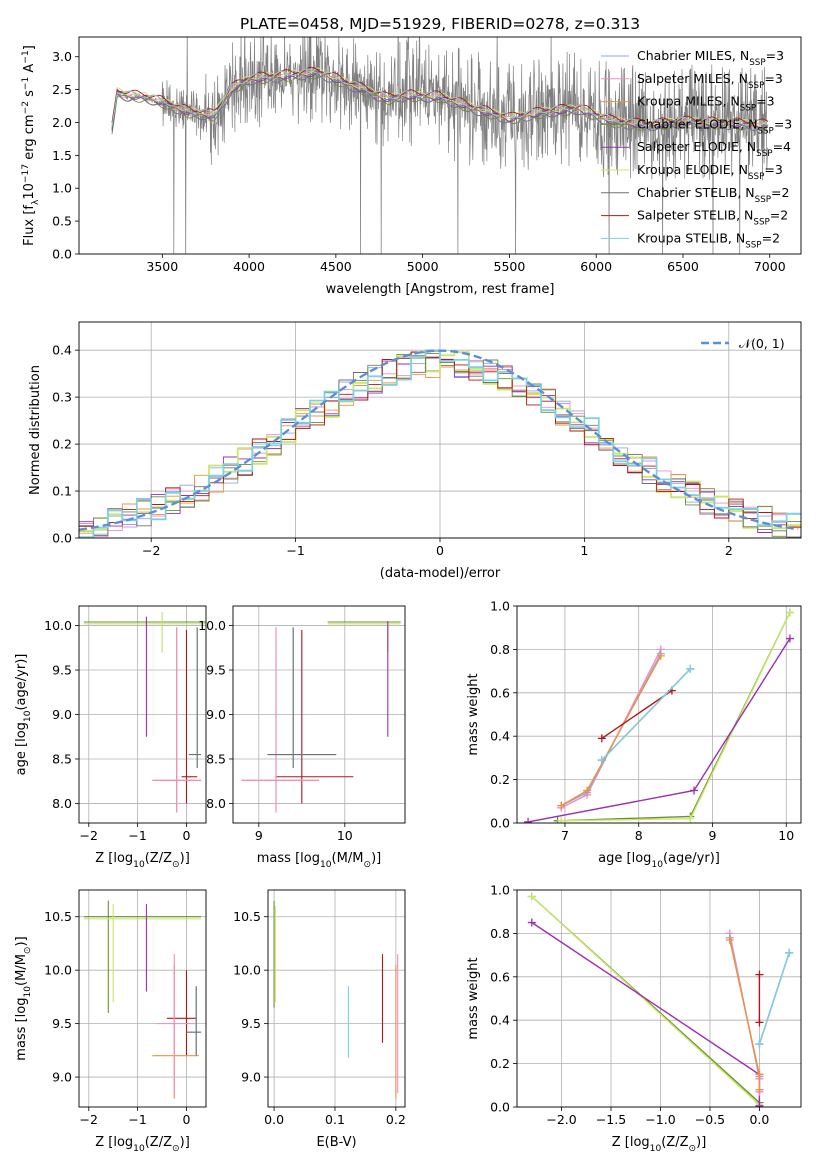  What do you see at coordinates (500, 1063) in the screenshot?
I see `y-tick-label: 0.2` at bounding box center [500, 1063].